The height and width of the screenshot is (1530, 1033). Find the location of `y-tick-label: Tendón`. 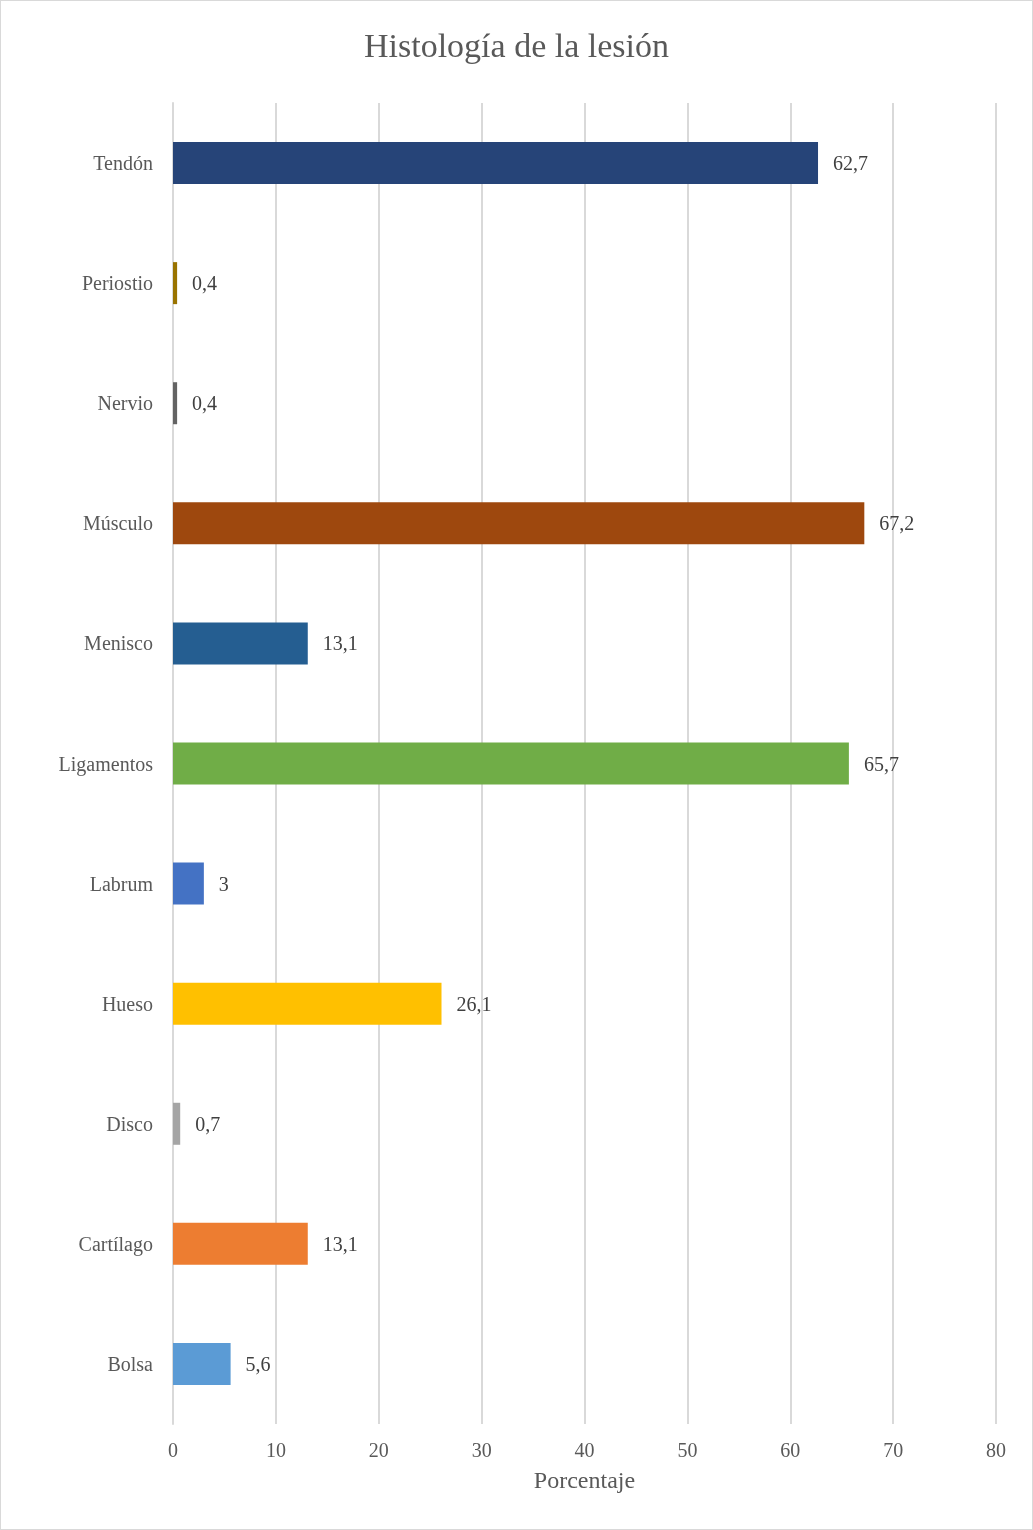

y-tick-label: Tendón is located at coordinates (123, 163).